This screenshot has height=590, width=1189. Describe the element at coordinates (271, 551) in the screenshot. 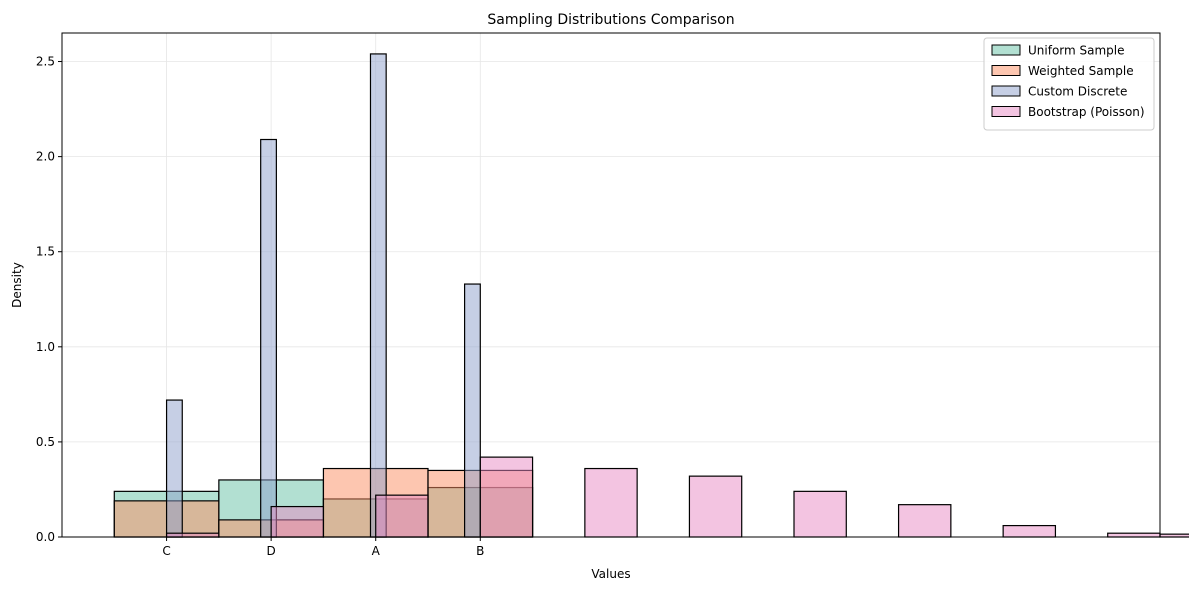

I see `x-tick-label: D` at that location.